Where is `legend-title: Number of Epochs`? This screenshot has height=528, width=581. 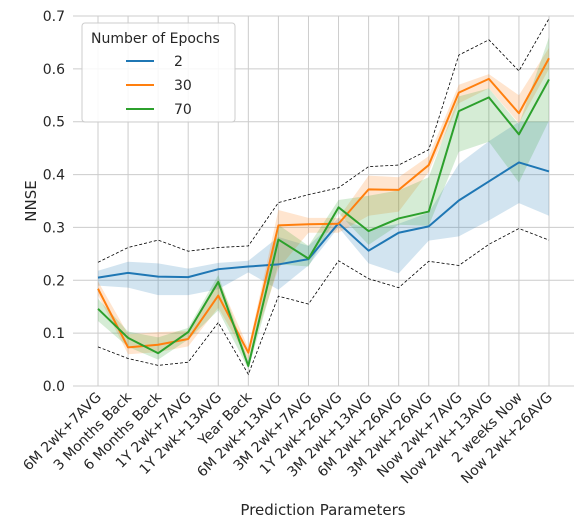 legend-title: Number of Epochs is located at coordinates (155, 39).